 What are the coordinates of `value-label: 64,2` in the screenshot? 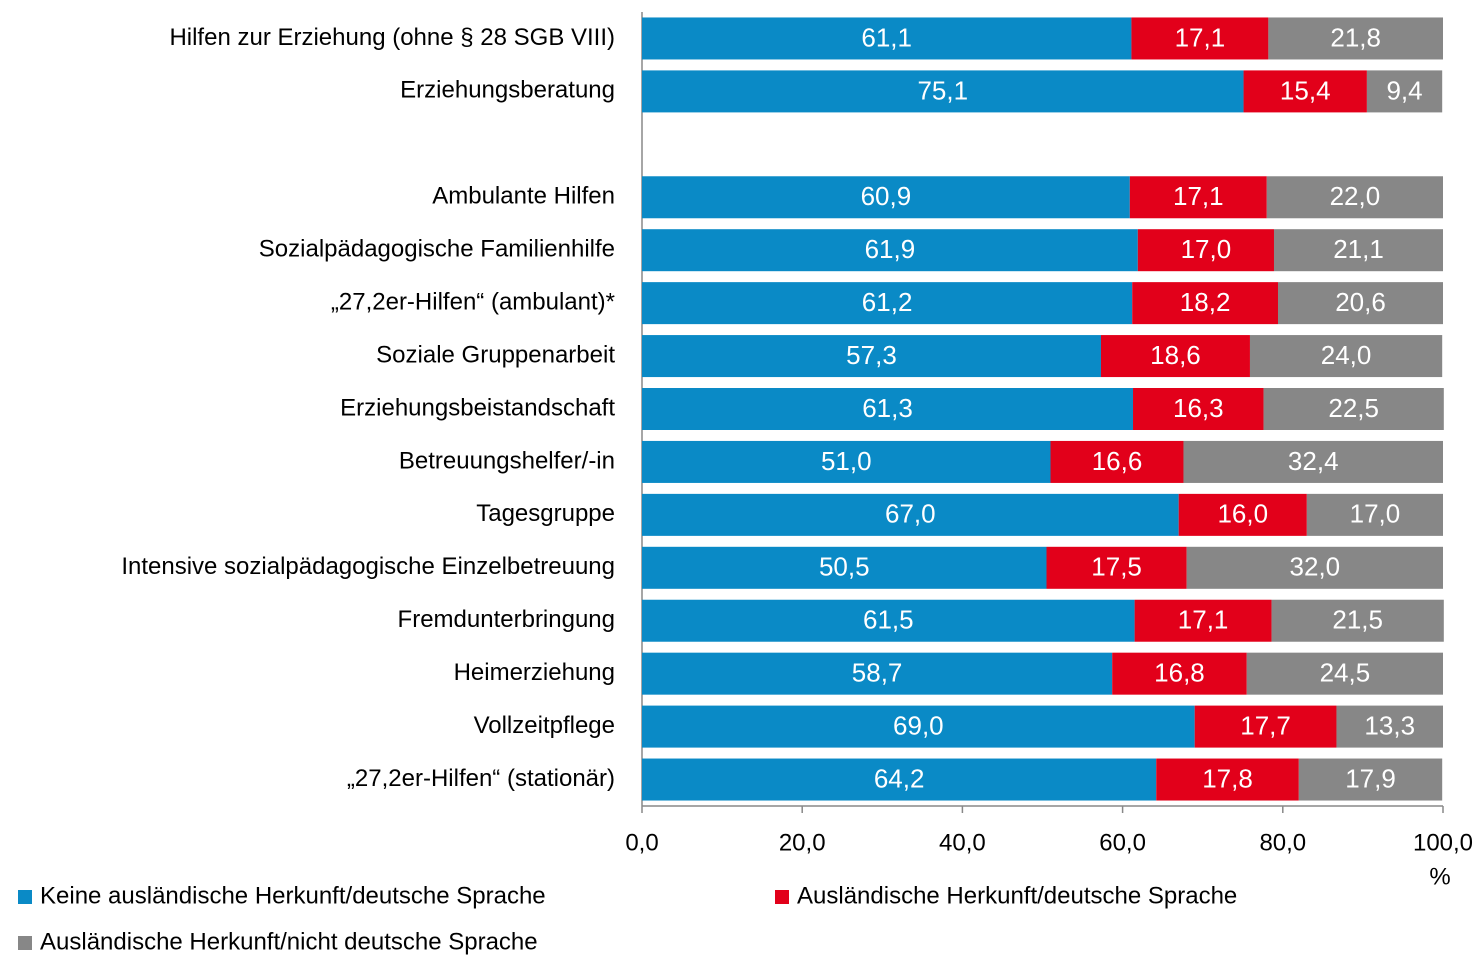 It's located at (899, 778).